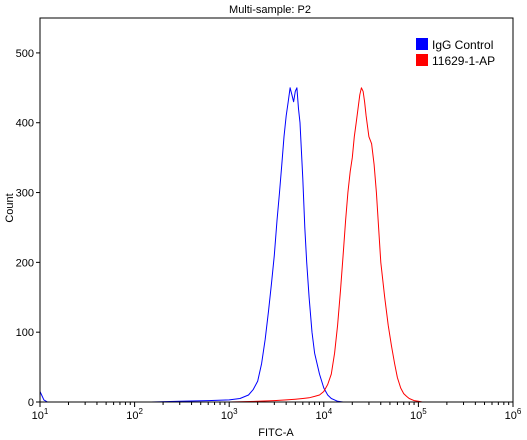 The image size is (527, 440). Describe the element at coordinates (10, 207) in the screenshot. I see `y-axis-label: Count` at that location.